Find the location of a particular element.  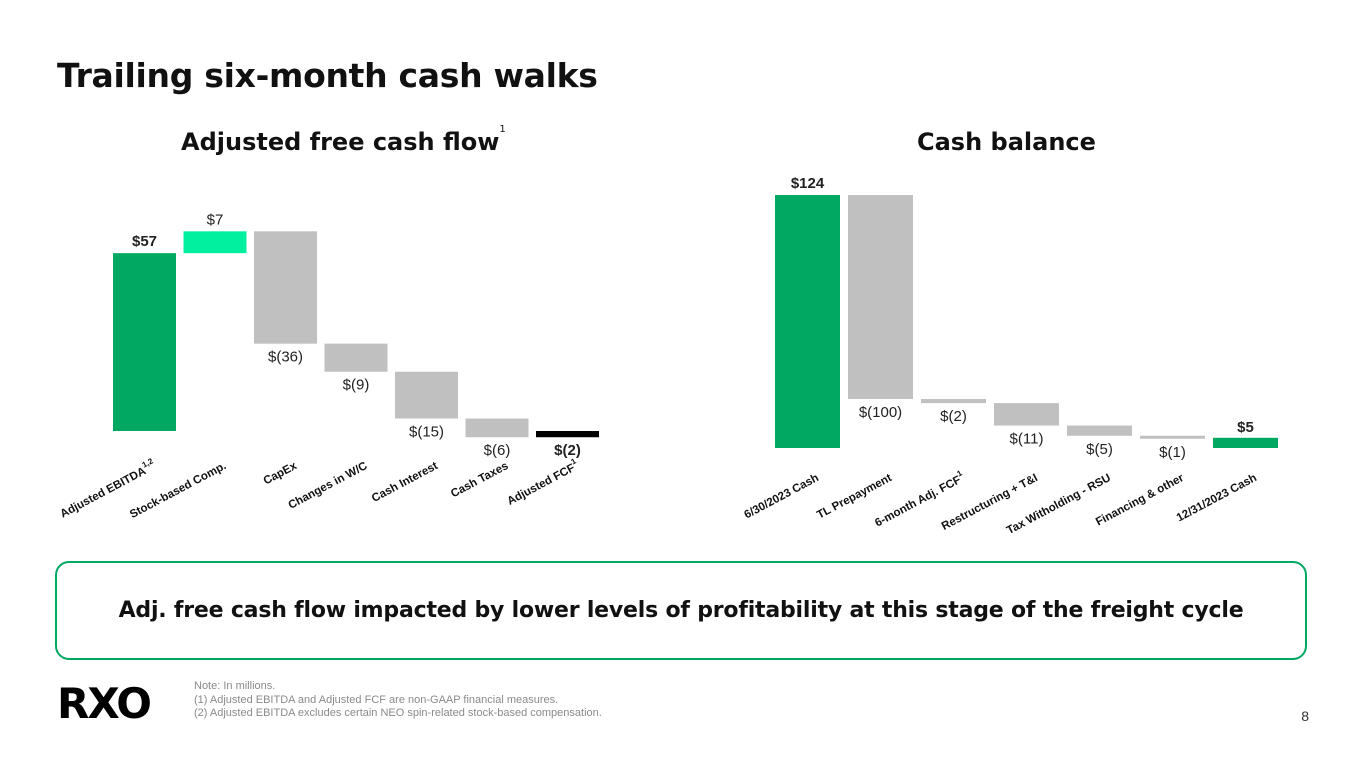

data-label: $(15) is located at coordinates (426, 432).